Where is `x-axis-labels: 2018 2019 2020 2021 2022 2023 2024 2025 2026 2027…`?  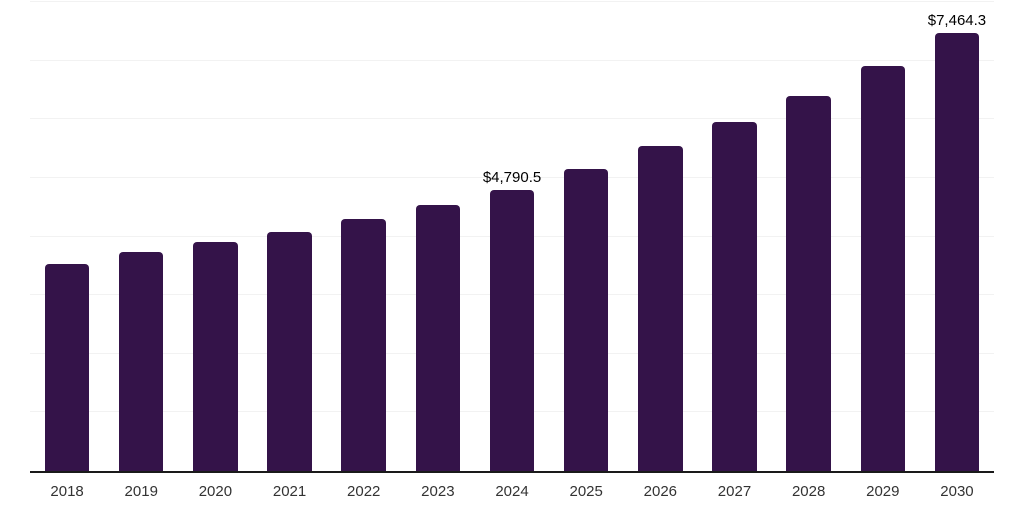
x-axis-labels: 2018 2019 2020 2021 2022 2023 2024 2025 2026 2027… is located at coordinates (512, 492).